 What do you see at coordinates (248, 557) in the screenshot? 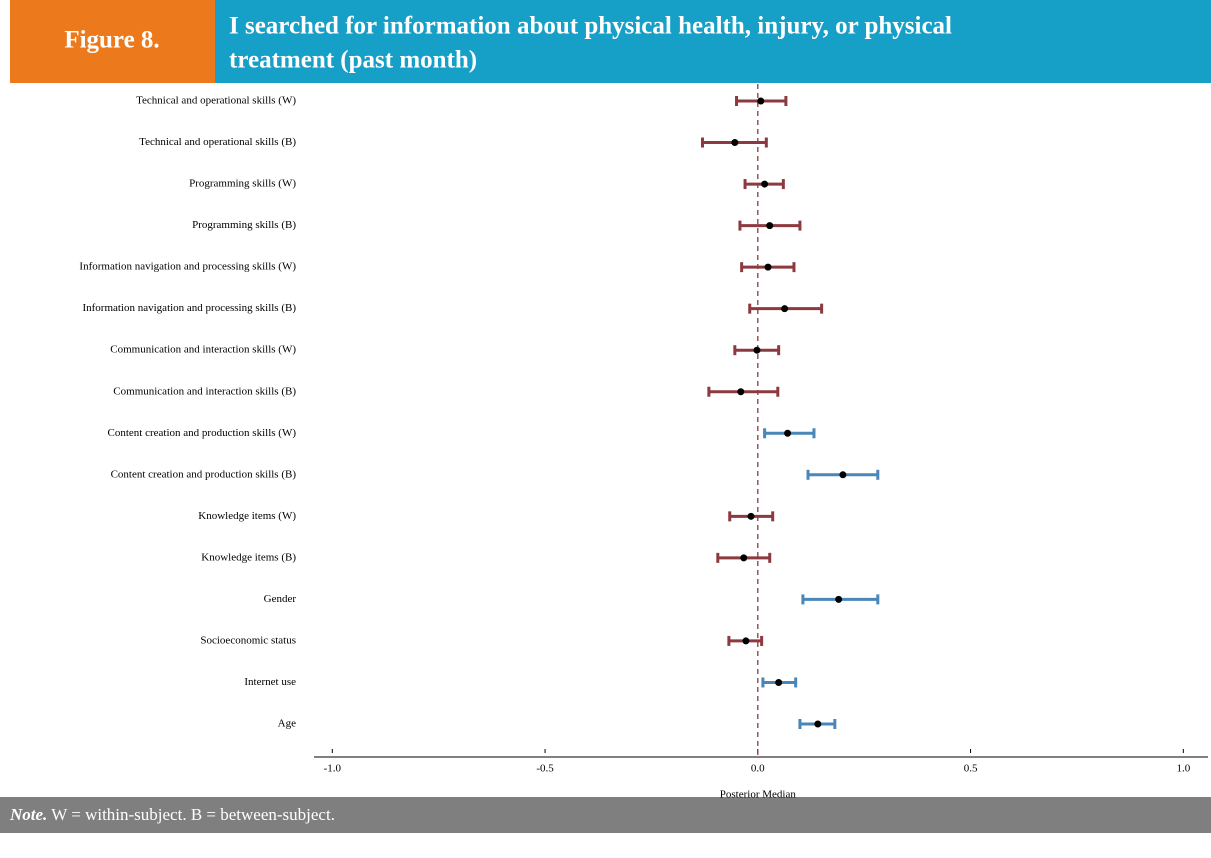
I see `category-label: Knowledge items (B)` at bounding box center [248, 557].